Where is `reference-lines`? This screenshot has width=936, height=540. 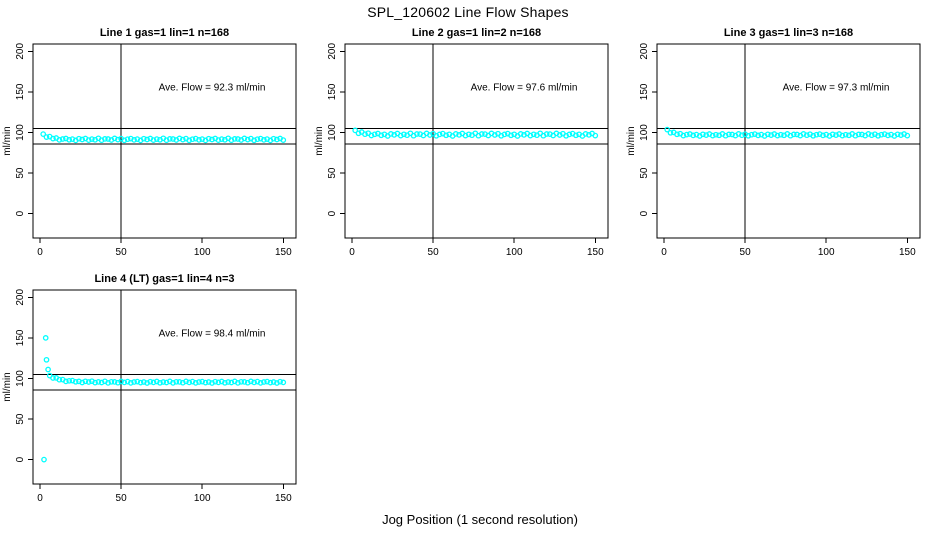
reference-lines is located at coordinates (164, 387).